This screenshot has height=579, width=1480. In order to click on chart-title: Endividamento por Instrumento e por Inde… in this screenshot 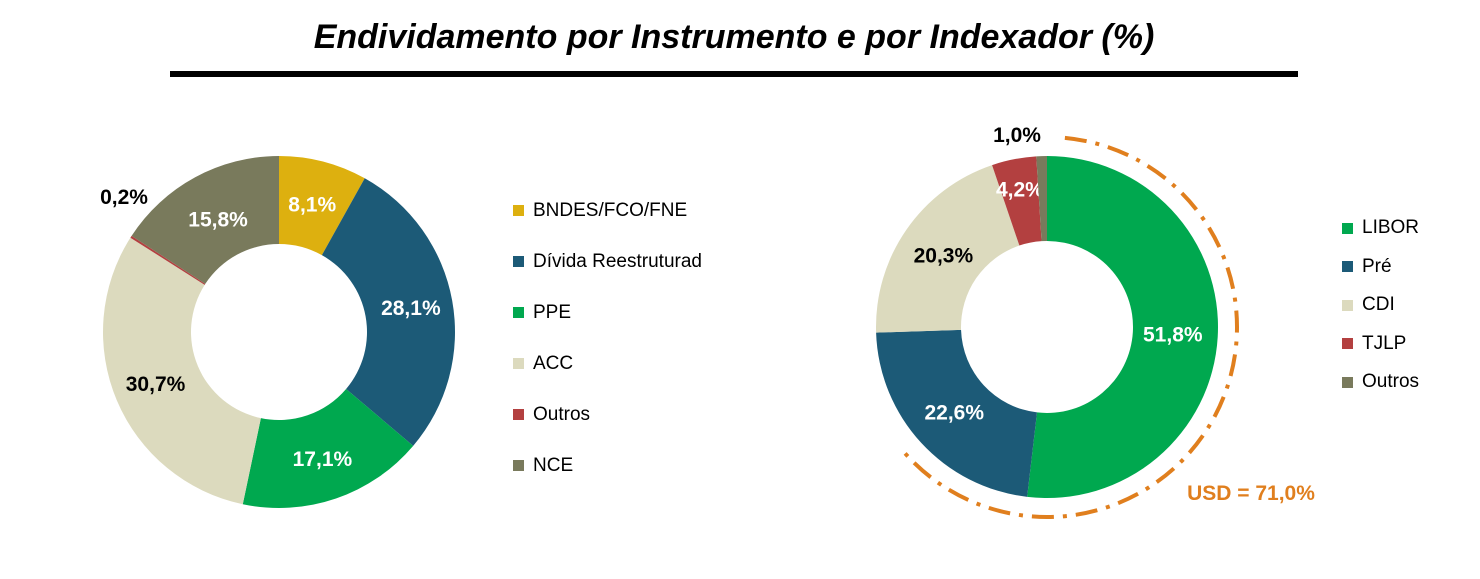, I will do `click(734, 37)`.